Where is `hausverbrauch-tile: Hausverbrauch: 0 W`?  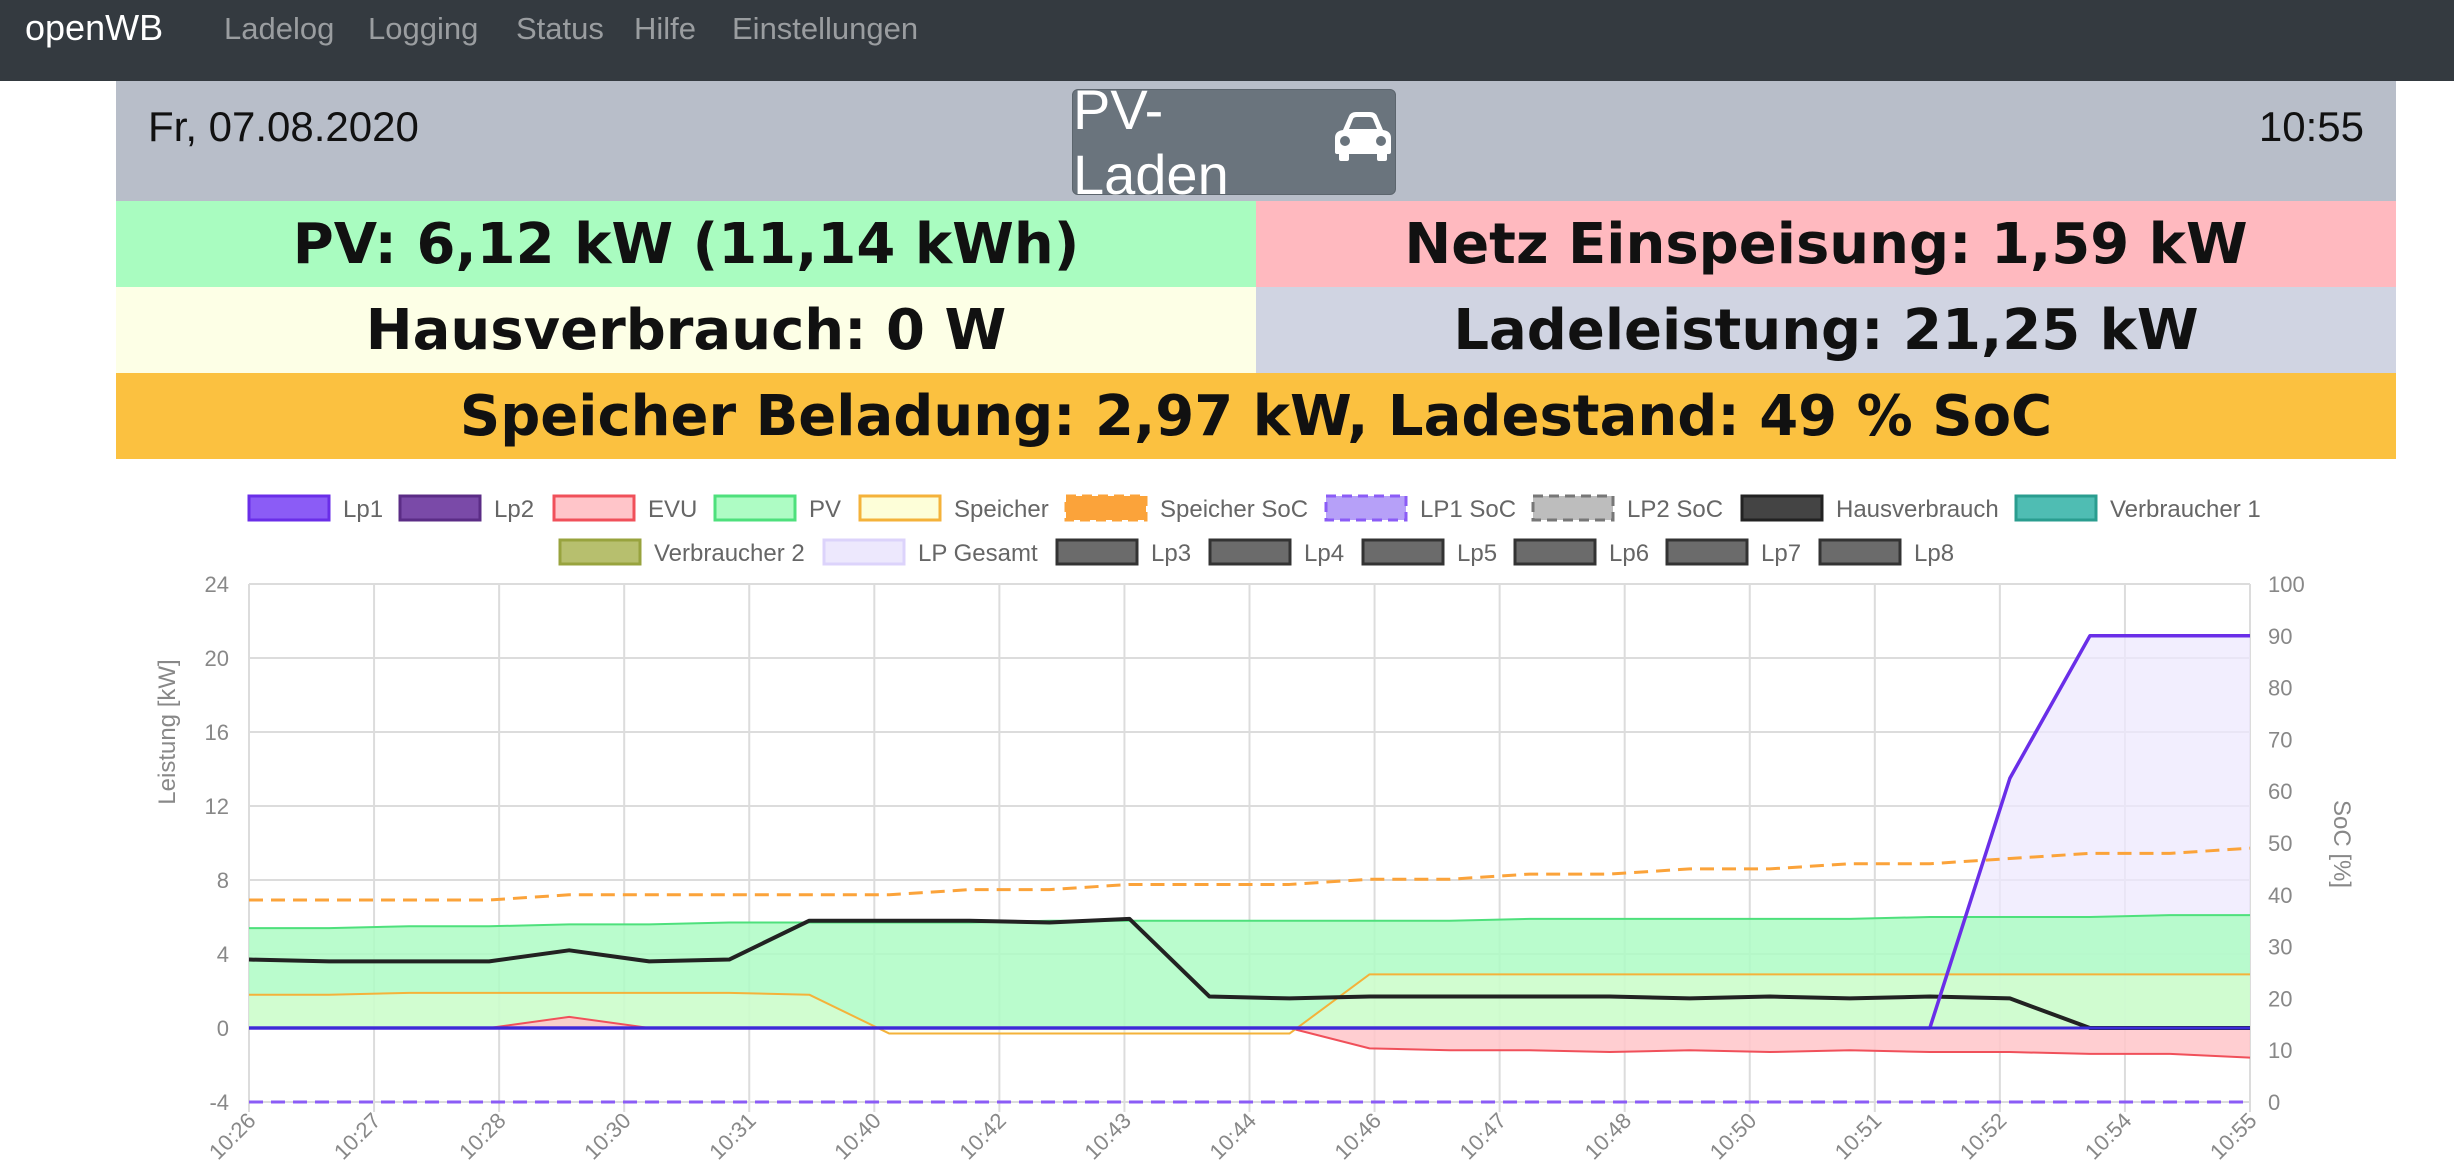 hausverbrauch-tile: Hausverbrauch: 0 W is located at coordinates (686, 330).